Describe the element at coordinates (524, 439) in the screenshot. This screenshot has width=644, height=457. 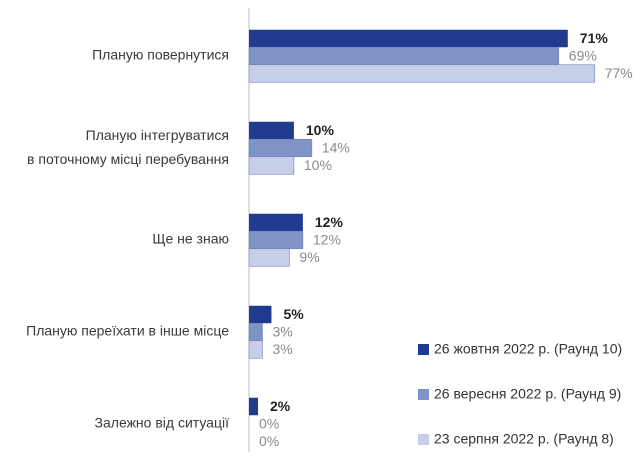
I see `legend-label: 23 серпня 2022 р. (Раунд 8)` at that location.